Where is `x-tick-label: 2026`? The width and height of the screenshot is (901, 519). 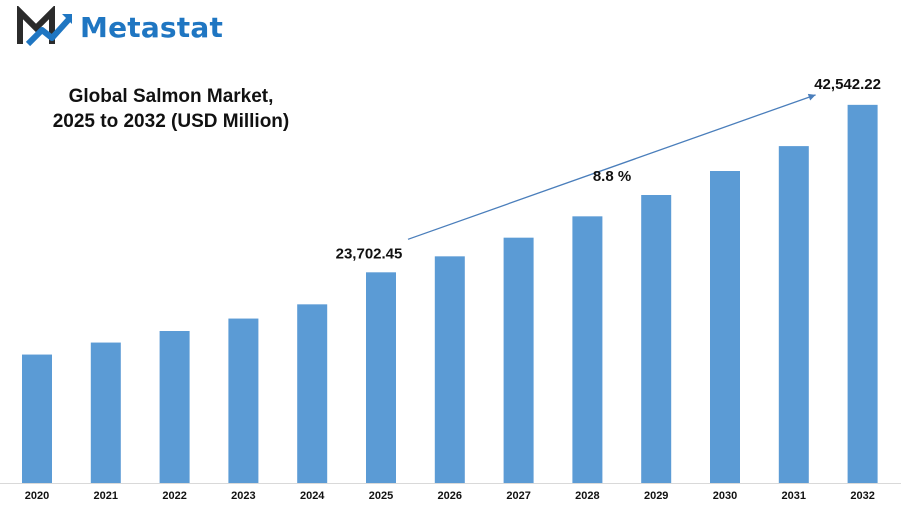
x-tick-label: 2026 is located at coordinates (450, 496).